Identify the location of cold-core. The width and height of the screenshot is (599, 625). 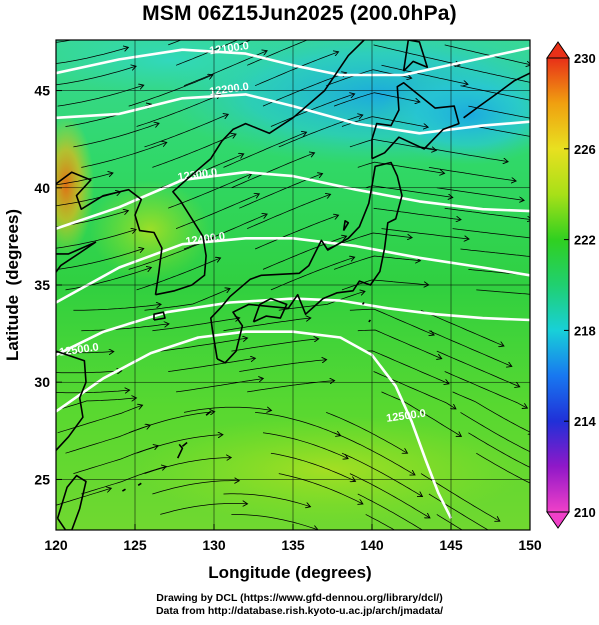
(455, 115).